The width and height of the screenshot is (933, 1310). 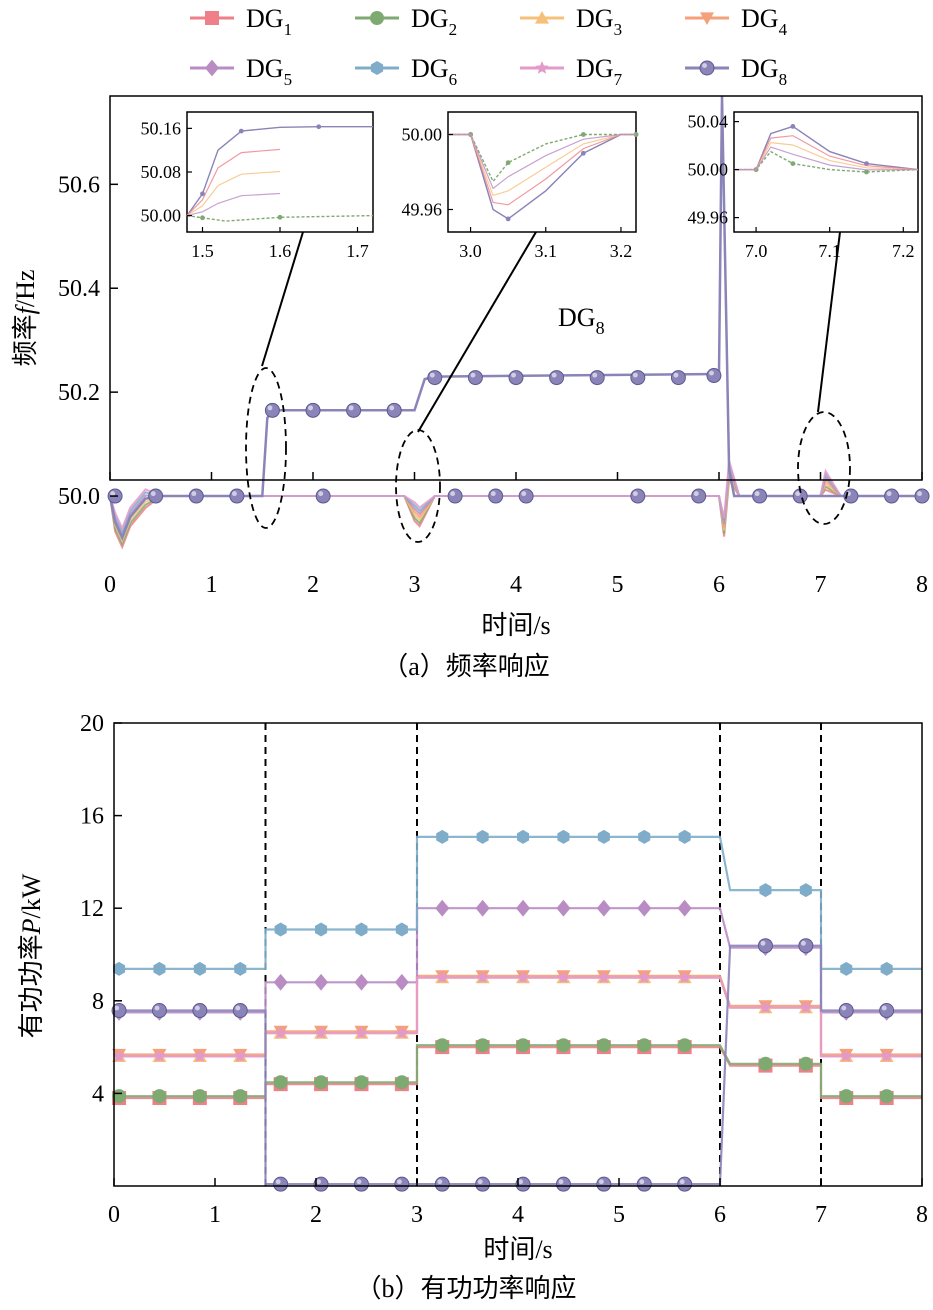 I want to click on freq-marker-dg8-10-highlight, so click(x=676, y=375).